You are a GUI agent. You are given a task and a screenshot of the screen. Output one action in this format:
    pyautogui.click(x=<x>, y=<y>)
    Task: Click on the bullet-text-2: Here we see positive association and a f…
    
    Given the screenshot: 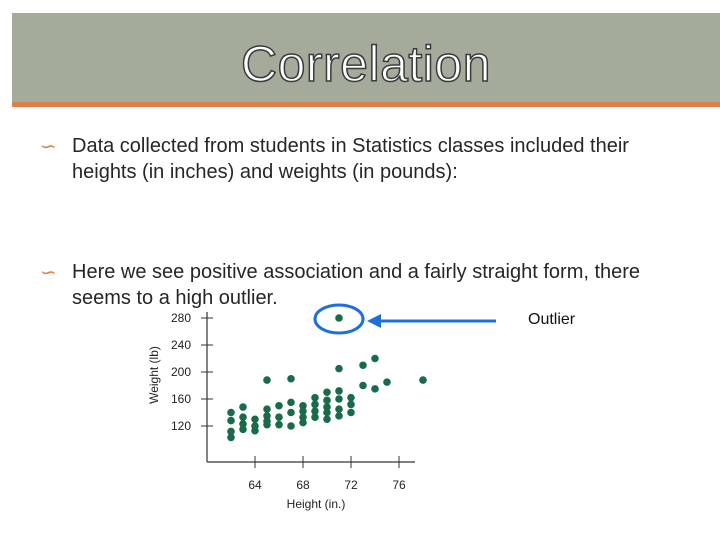 What is the action you would take?
    pyautogui.click(x=356, y=285)
    